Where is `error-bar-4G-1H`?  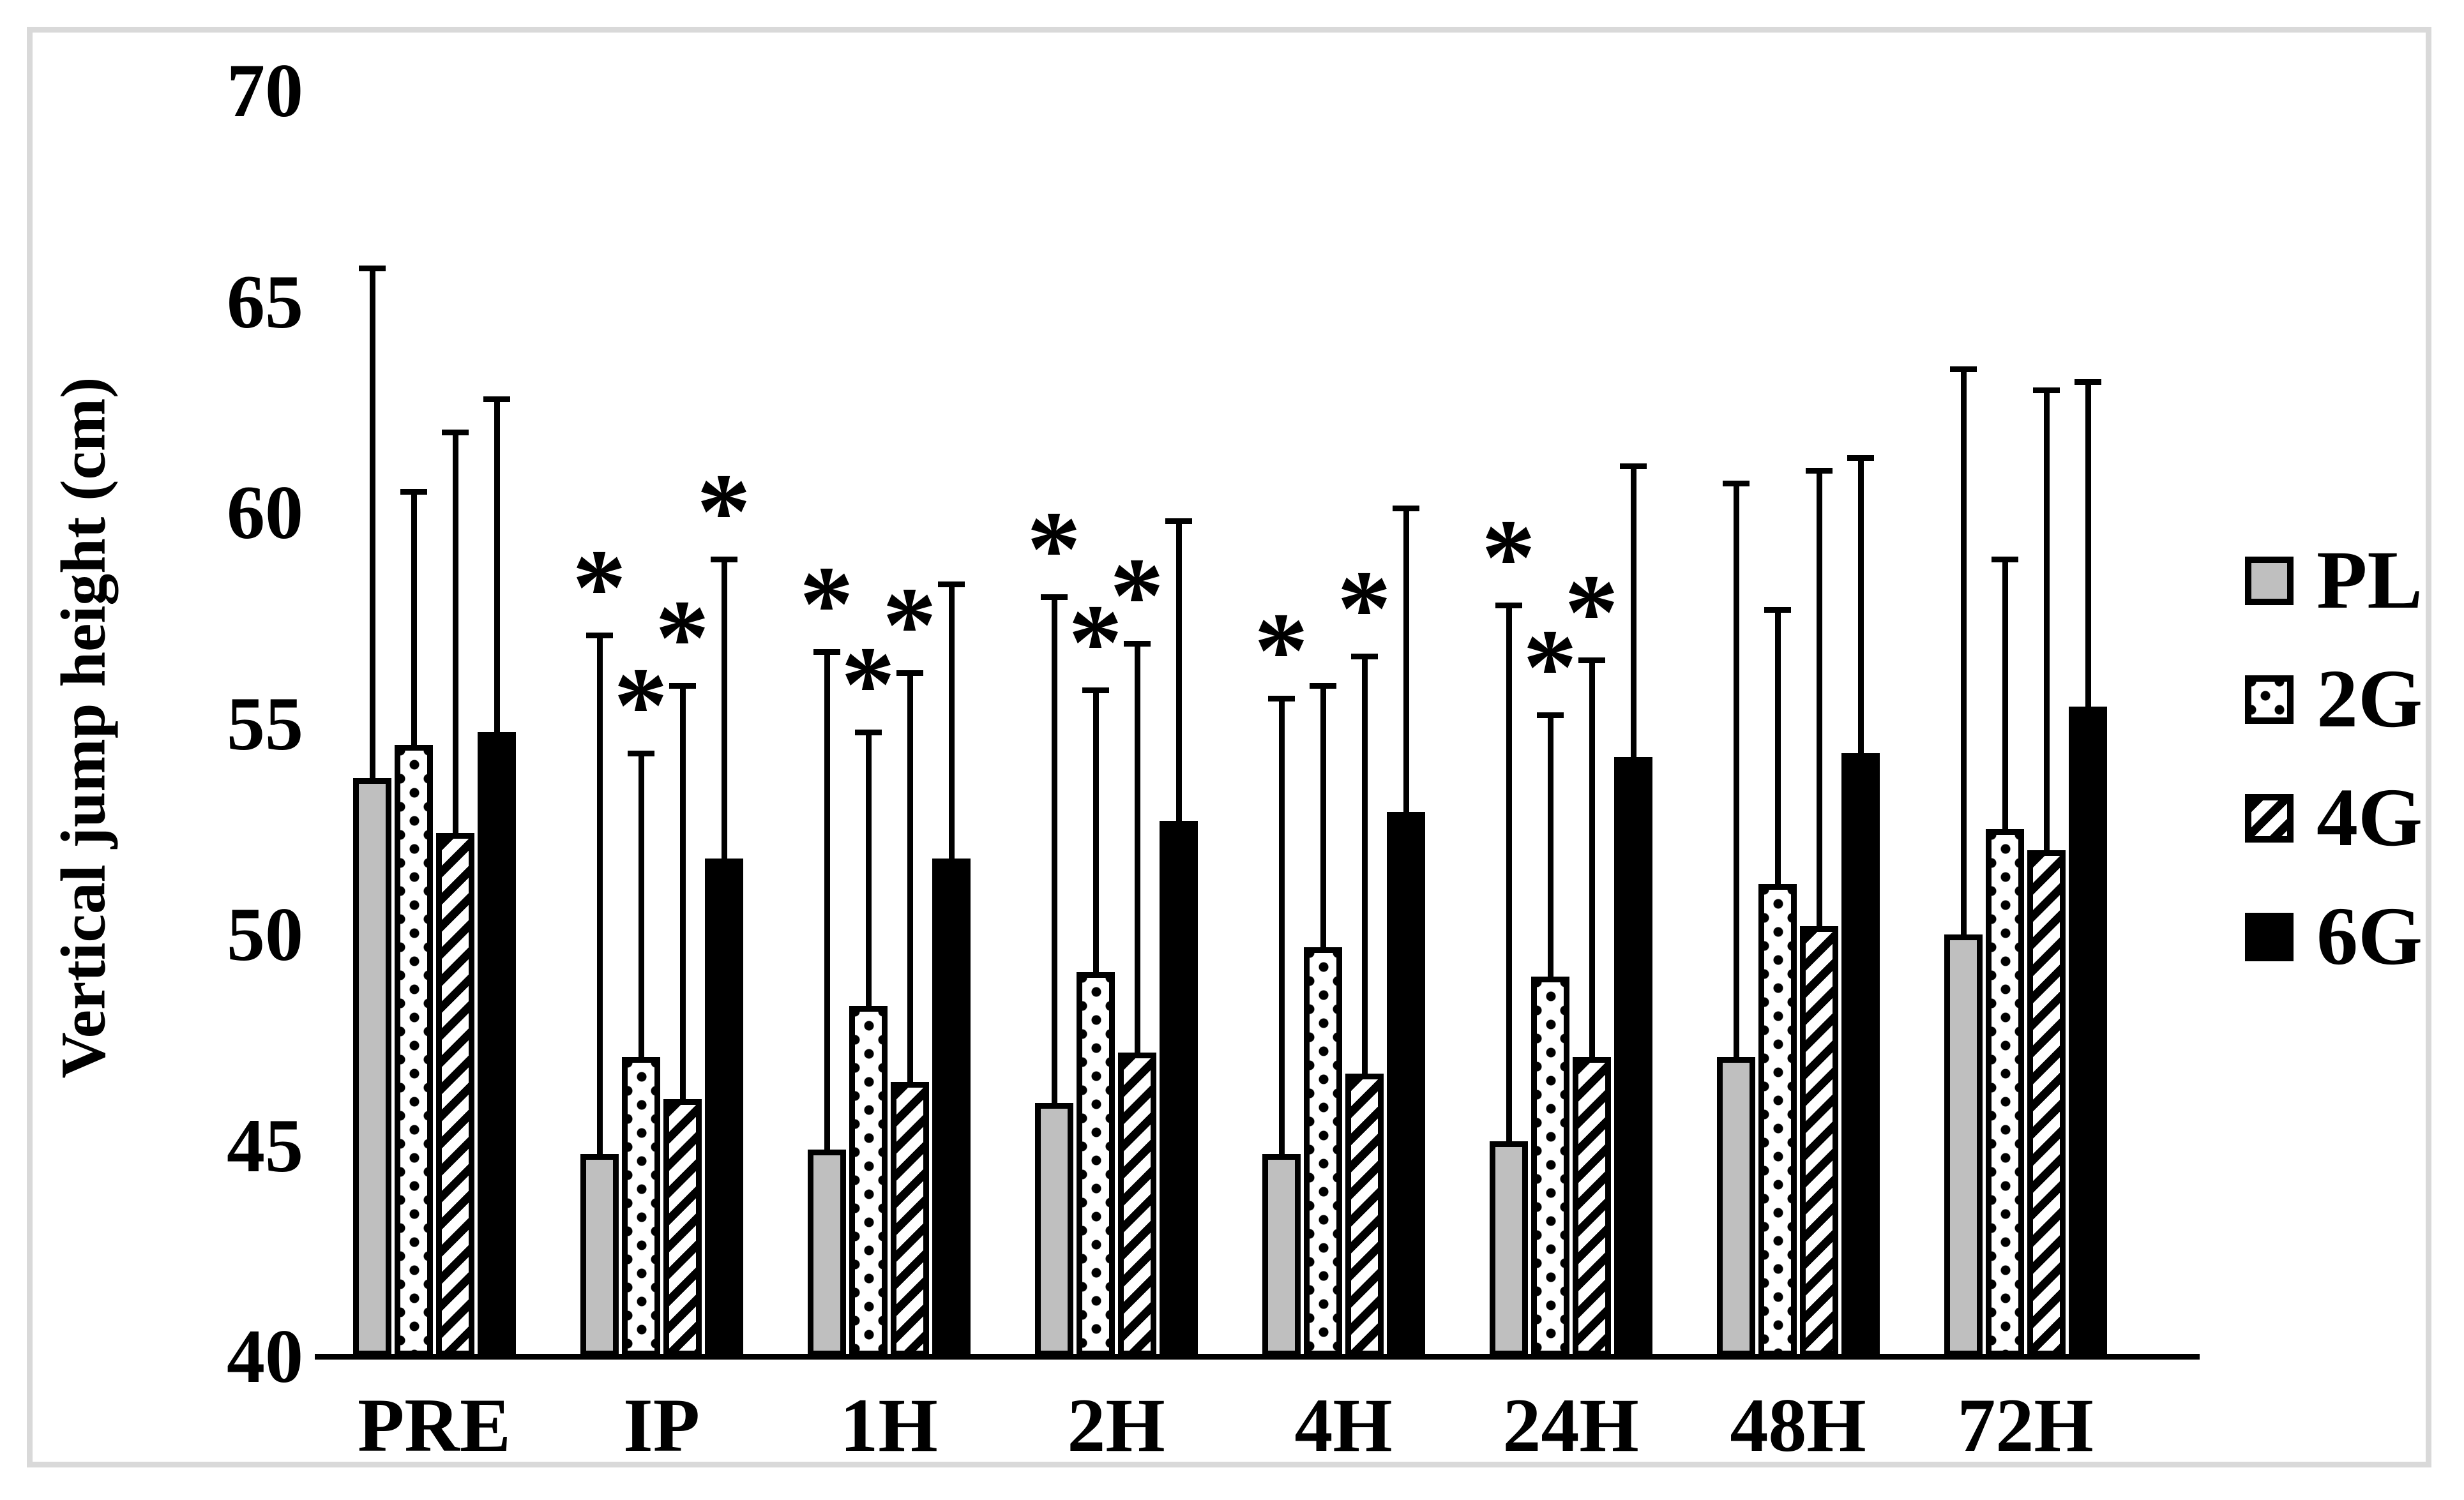 error-bar-4G-1H is located at coordinates (910, 879).